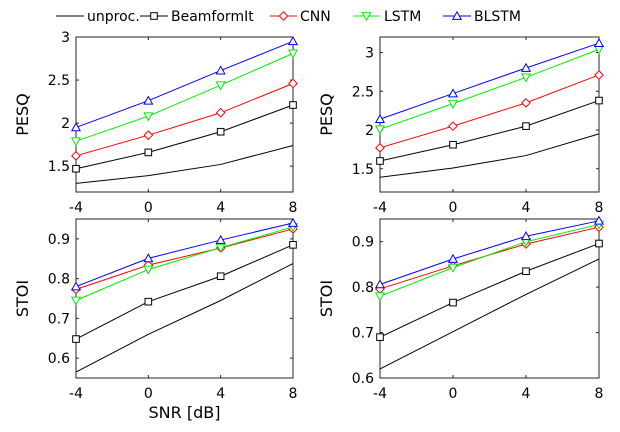 The width and height of the screenshot is (620, 432). What do you see at coordinates (185, 412) in the screenshot?
I see `x-axis-label: SNR [dB]` at bounding box center [185, 412].